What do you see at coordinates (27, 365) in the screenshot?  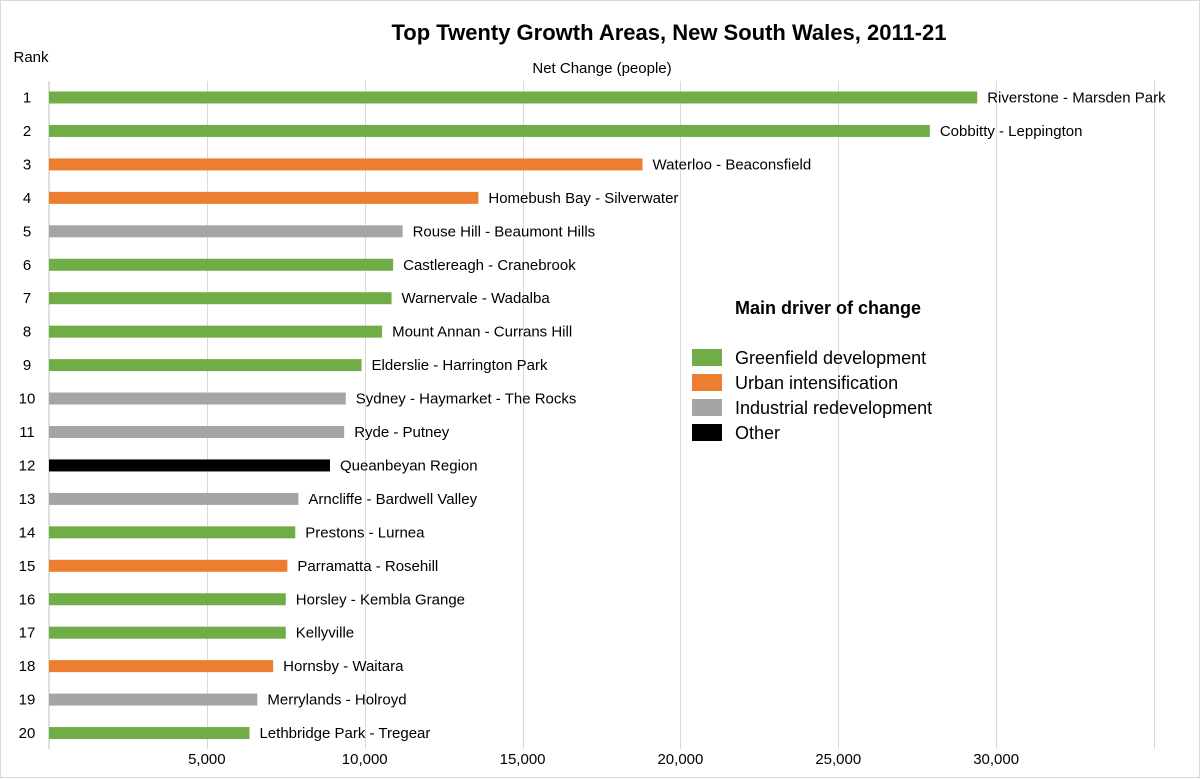 I see `rank-label: 9` at bounding box center [27, 365].